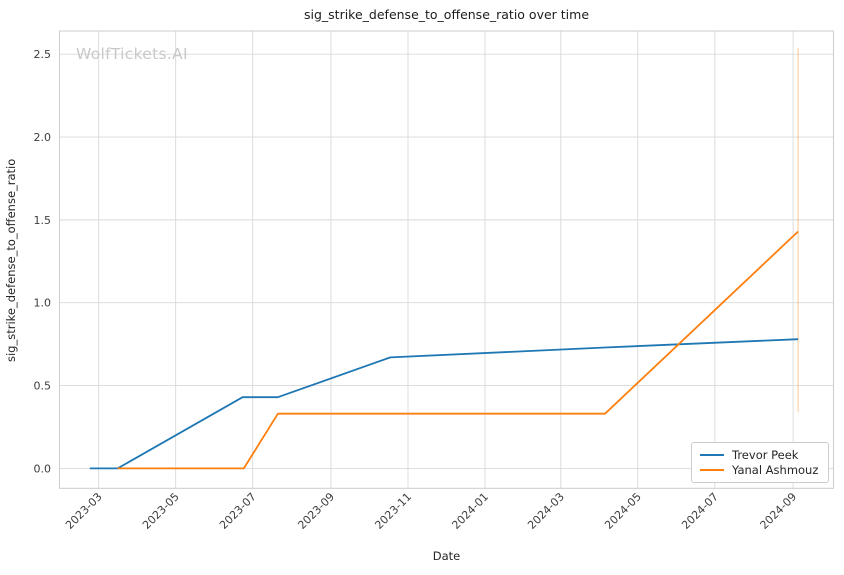 Image resolution: width=844 pixels, height=575 pixels. I want to click on x-tick-label: 2024-07, so click(700, 511).